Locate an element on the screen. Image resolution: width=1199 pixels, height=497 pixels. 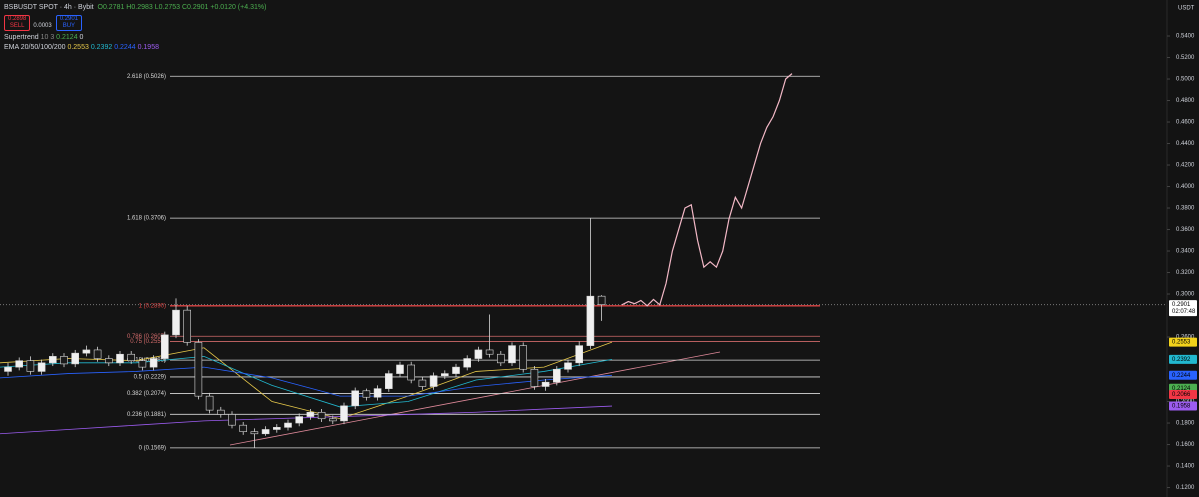
fib-label: 2.618 (0.5026) is located at coordinates (146, 77).